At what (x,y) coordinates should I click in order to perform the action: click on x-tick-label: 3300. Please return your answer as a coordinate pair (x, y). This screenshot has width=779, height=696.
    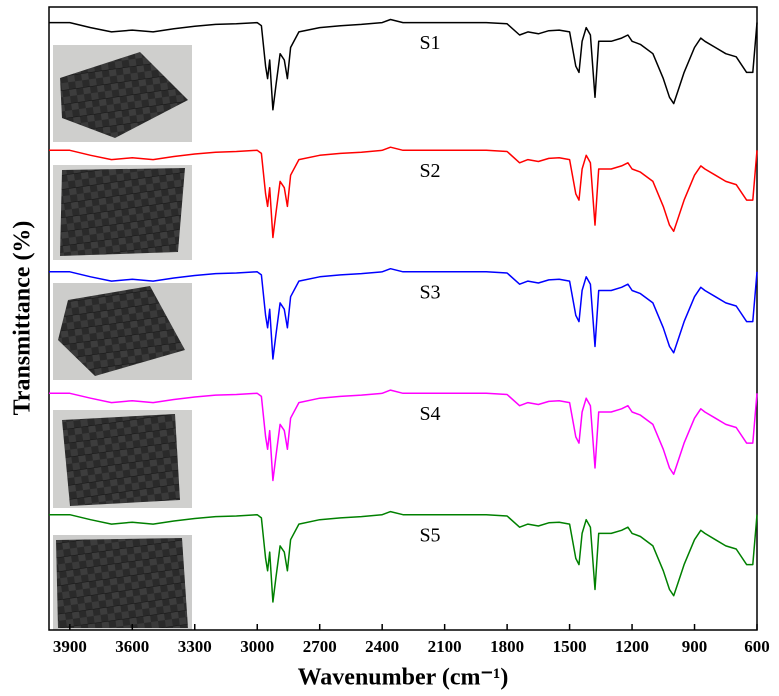
    Looking at the image, I should click on (195, 646).